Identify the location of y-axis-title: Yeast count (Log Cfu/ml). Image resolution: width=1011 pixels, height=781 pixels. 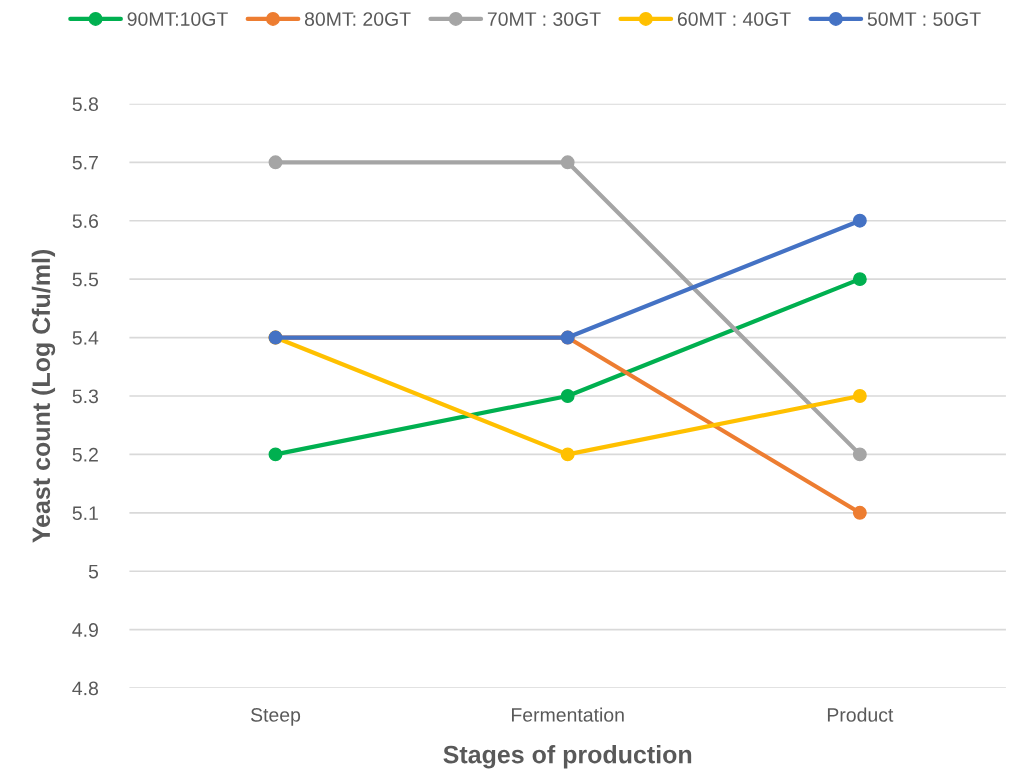
(43, 396).